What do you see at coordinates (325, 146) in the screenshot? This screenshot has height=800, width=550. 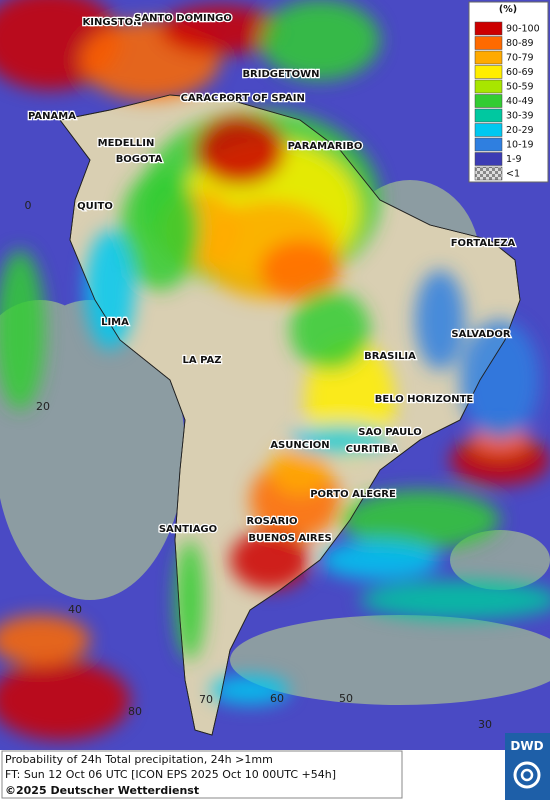 I see `city-label: PARAMARIBO` at bounding box center [325, 146].